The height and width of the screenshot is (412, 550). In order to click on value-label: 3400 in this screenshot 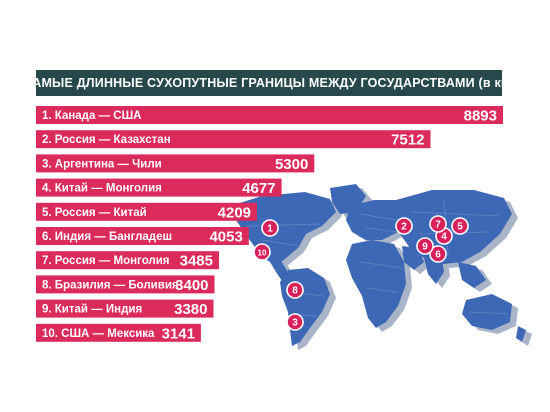, I will do `click(191, 285)`.